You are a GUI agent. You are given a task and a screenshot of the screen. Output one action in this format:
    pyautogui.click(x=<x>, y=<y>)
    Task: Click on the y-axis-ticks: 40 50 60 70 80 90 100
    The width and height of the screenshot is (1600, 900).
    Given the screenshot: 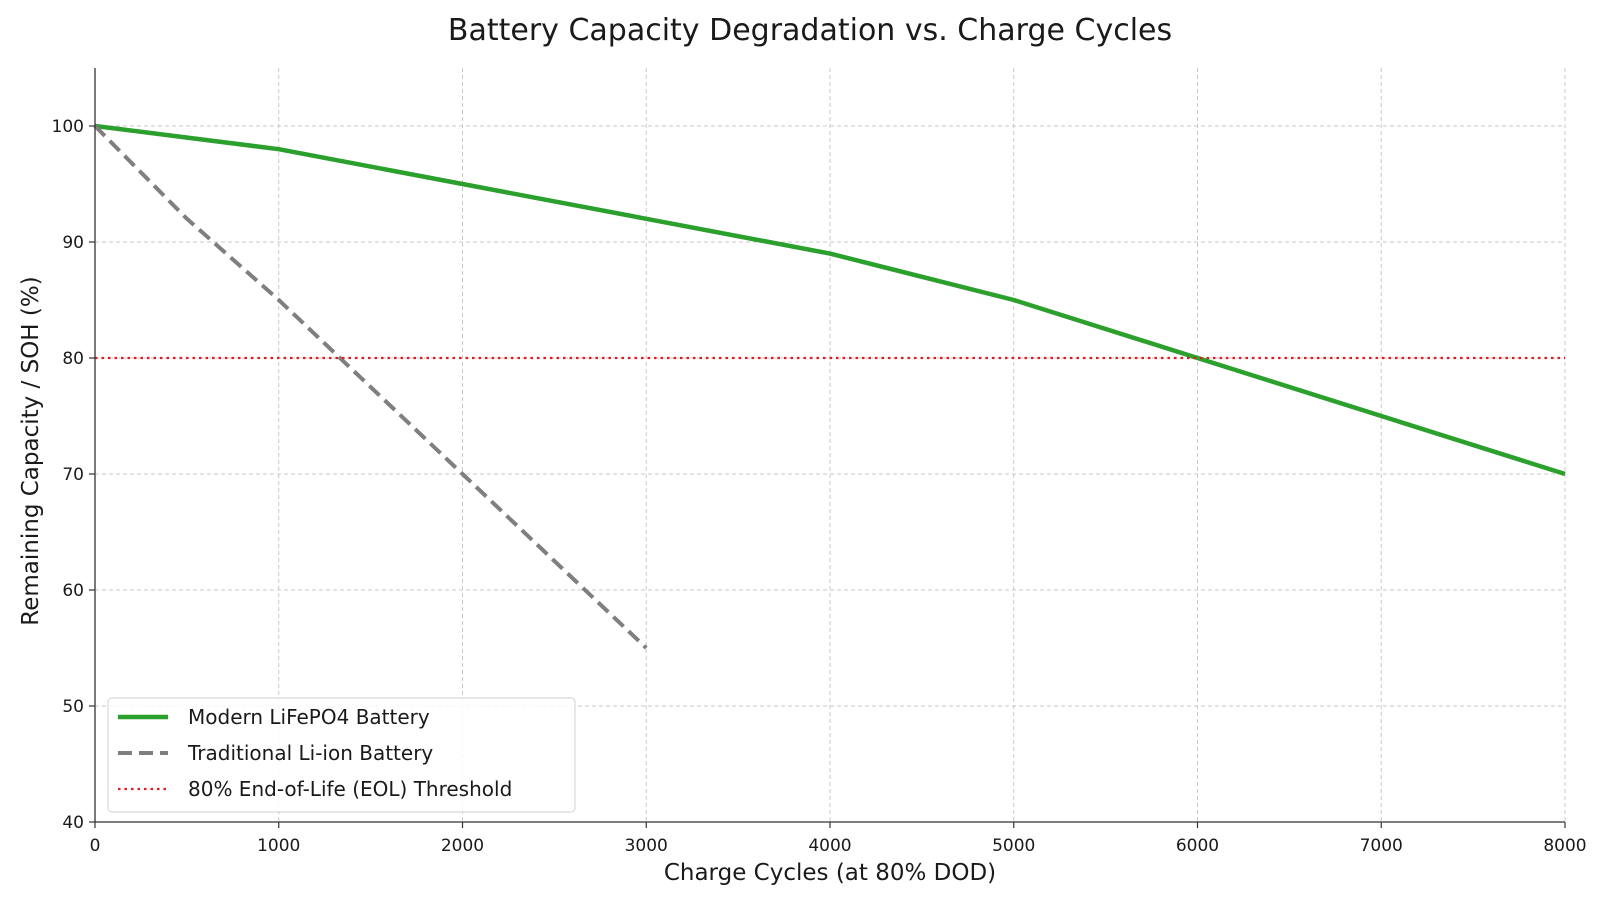 What is the action you would take?
    pyautogui.click(x=73, y=475)
    